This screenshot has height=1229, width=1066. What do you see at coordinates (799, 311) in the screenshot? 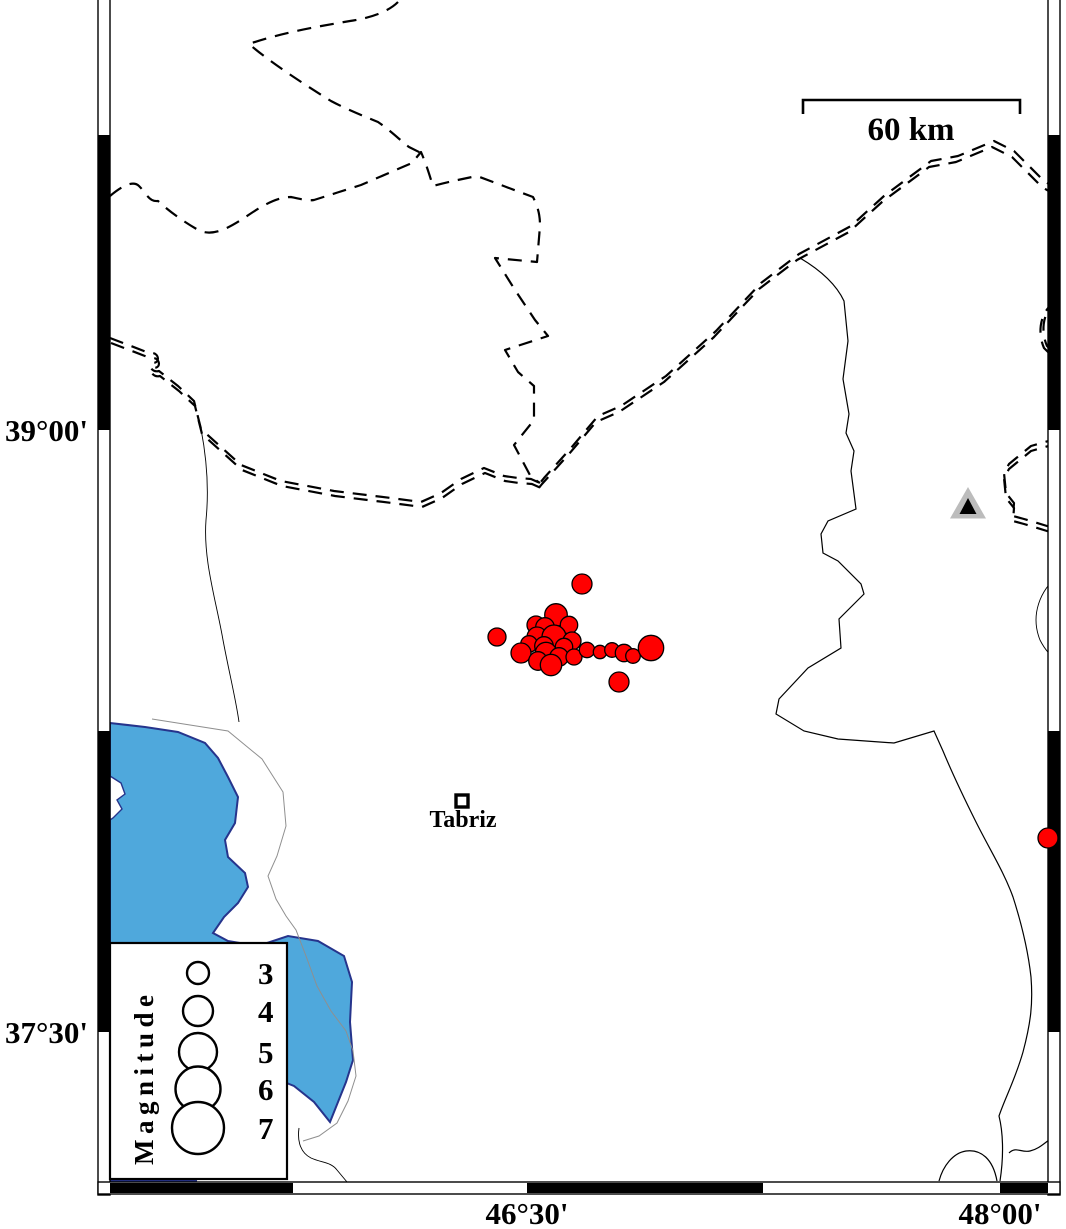
I see `border-dashed-northeast` at bounding box center [799, 311].